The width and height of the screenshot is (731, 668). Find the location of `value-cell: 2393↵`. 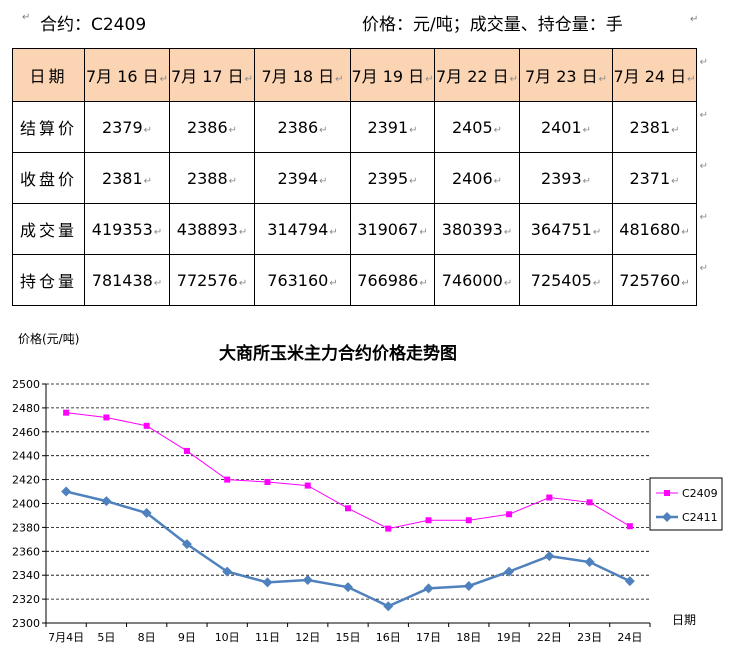

value-cell: 2393↵ is located at coordinates (566, 178).